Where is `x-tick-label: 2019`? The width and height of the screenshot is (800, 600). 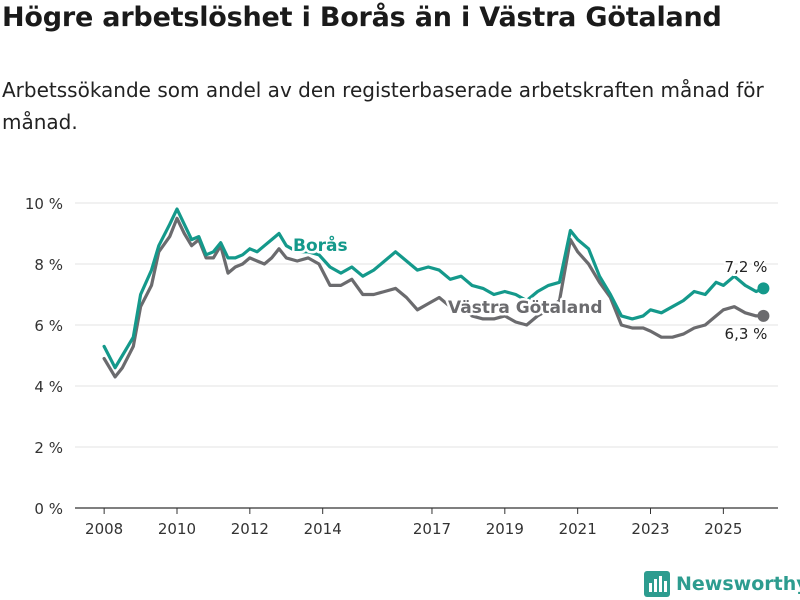
x-tick-label: 2019 is located at coordinates (505, 529).